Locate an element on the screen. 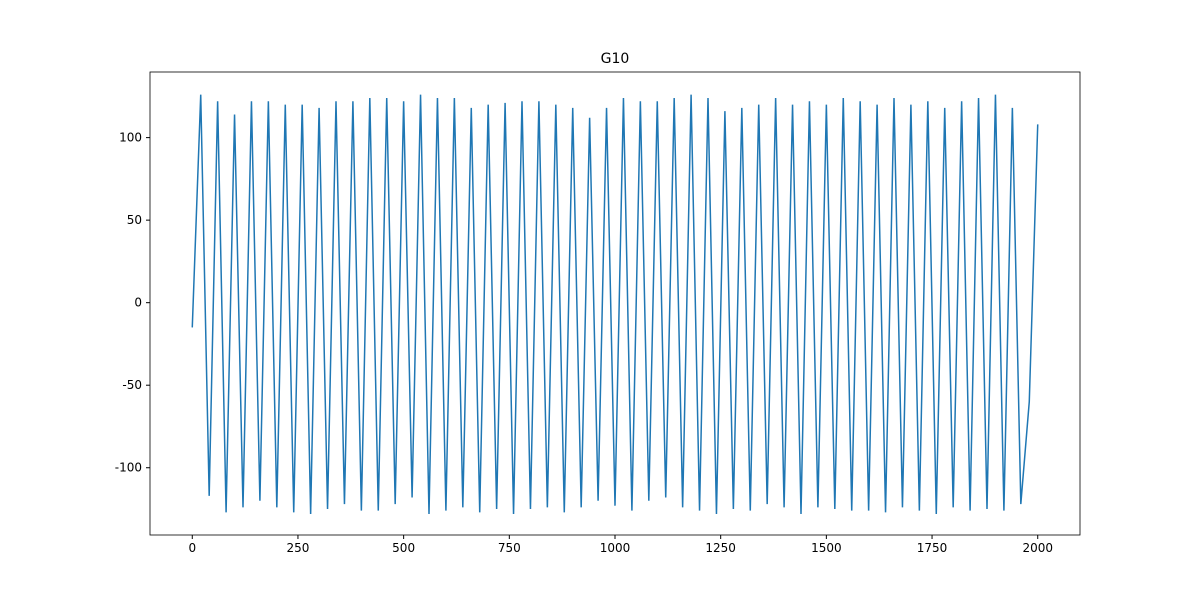 Image resolution: width=1200 pixels, height=600 pixels. chart-title: G10 is located at coordinates (615, 59).